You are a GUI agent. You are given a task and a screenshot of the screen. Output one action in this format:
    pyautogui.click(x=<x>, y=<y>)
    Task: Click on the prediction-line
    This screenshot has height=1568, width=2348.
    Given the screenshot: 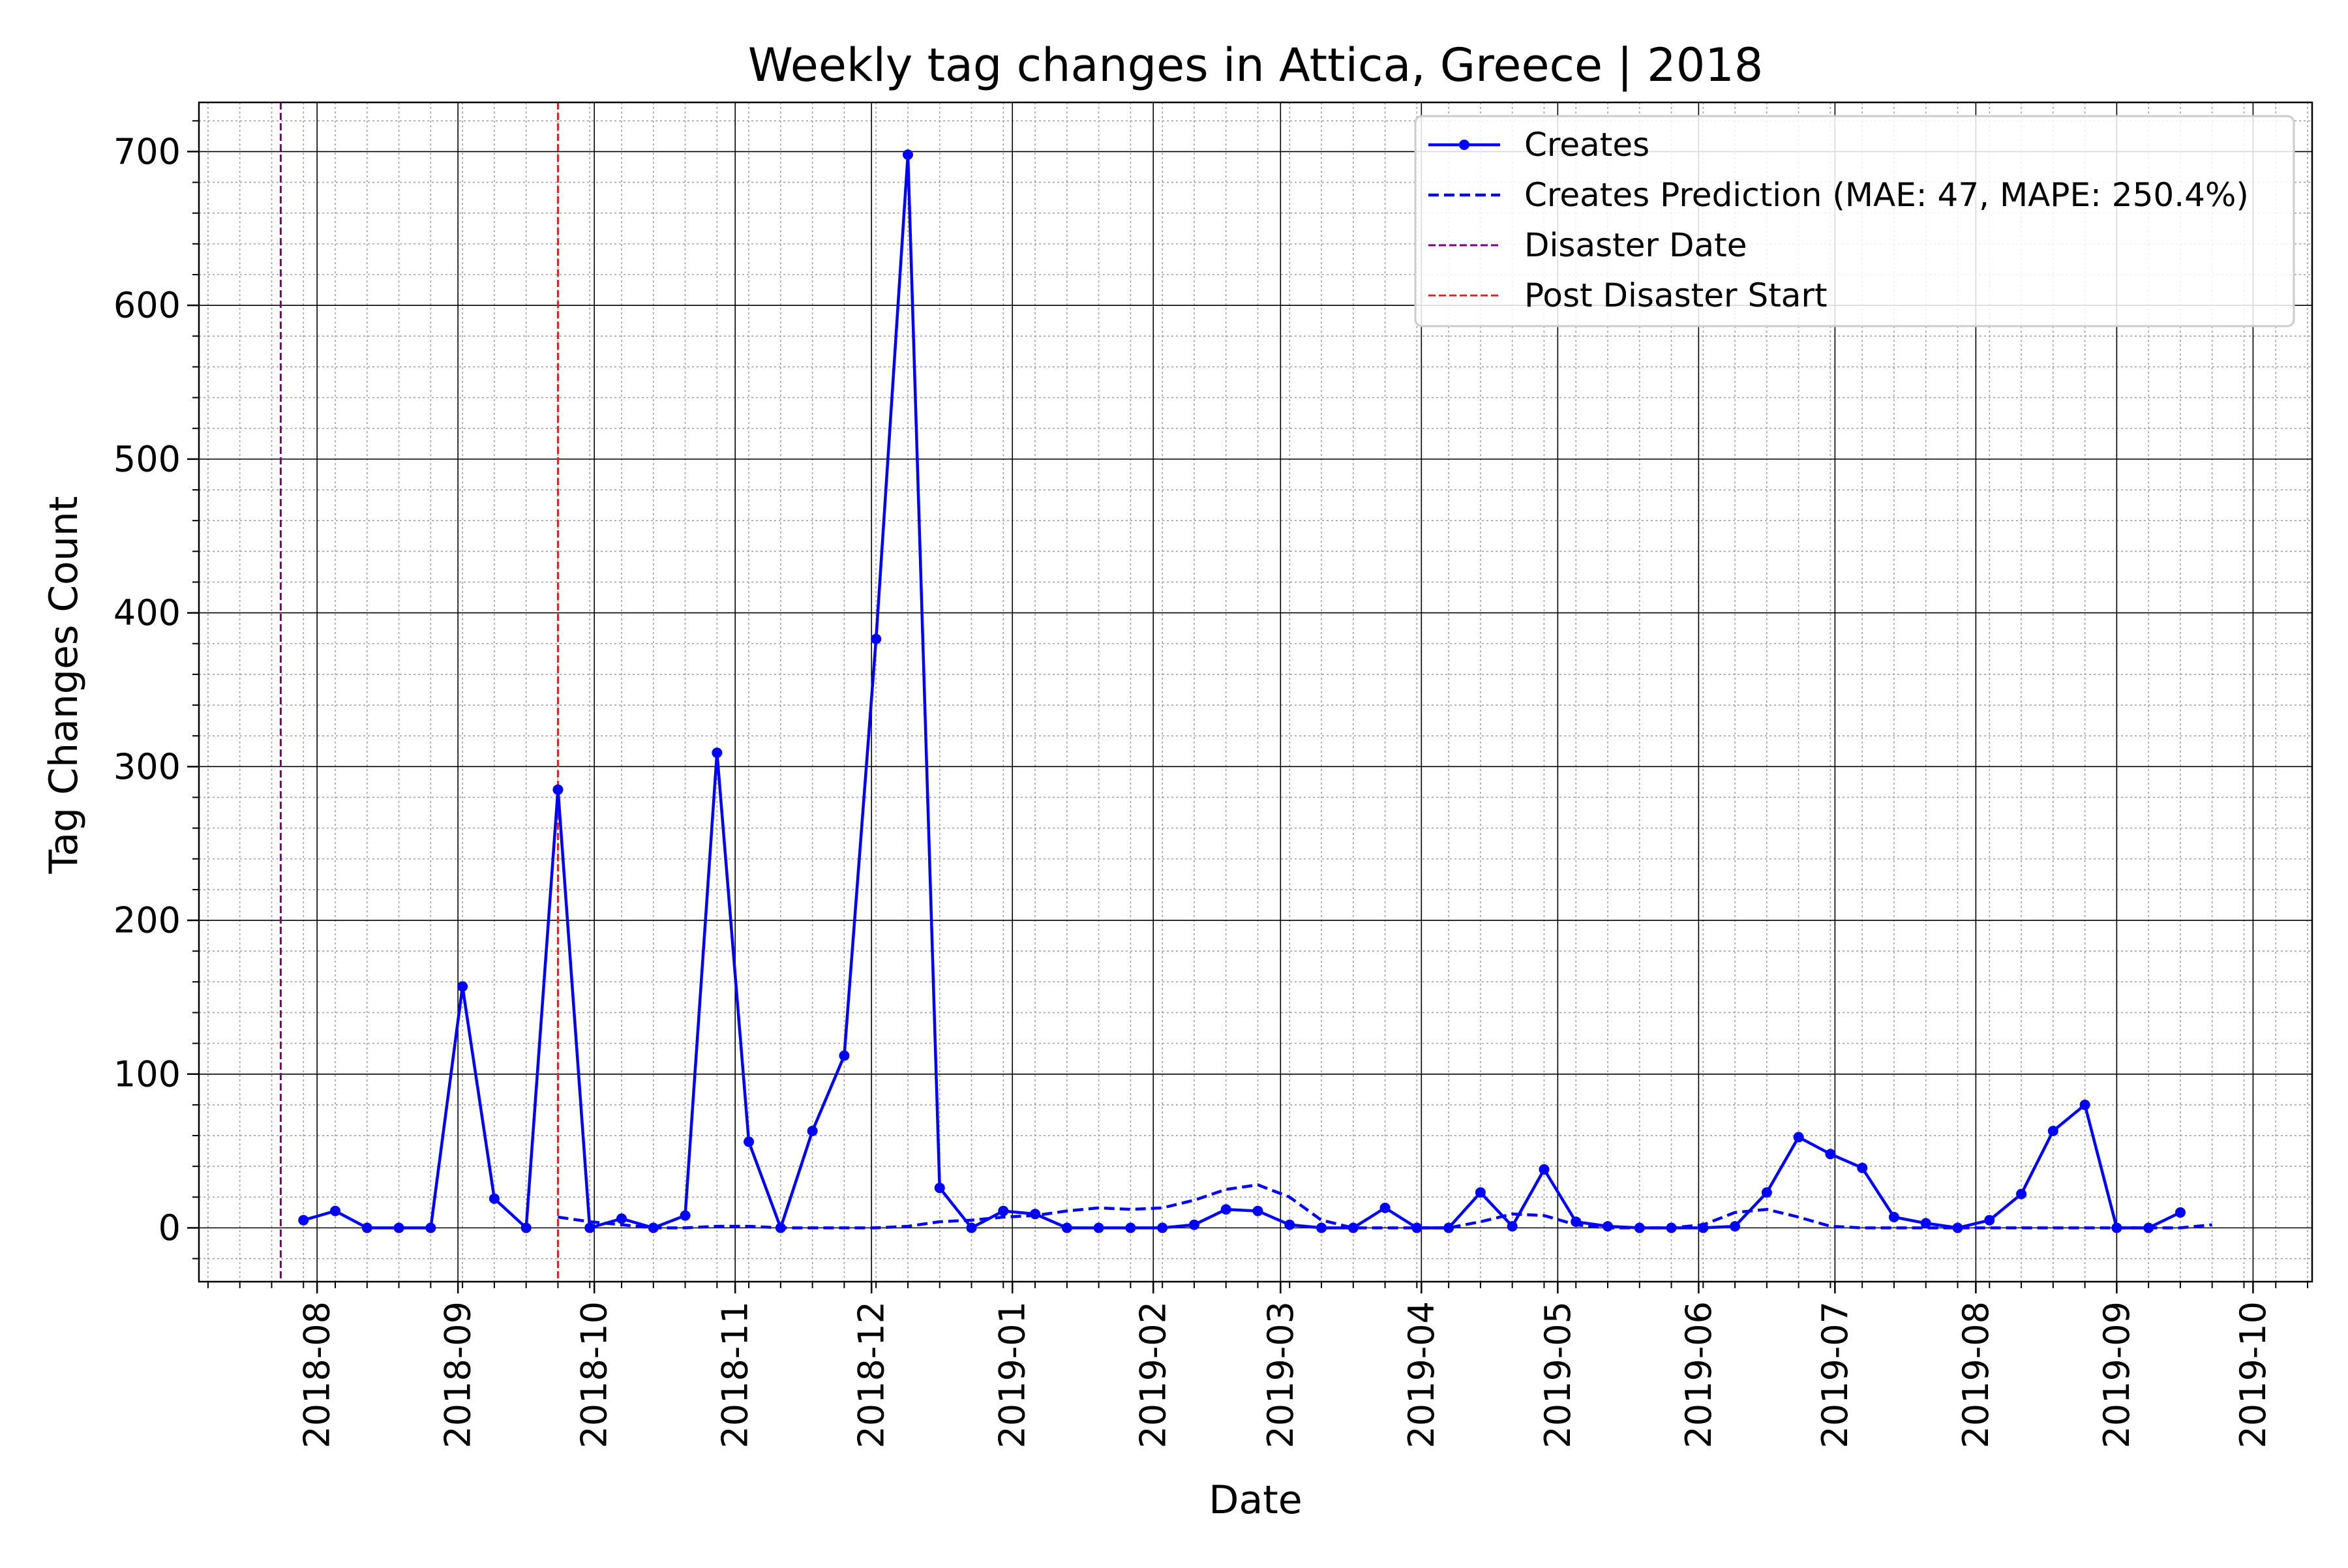 What is the action you would take?
    pyautogui.click(x=1385, y=1206)
    